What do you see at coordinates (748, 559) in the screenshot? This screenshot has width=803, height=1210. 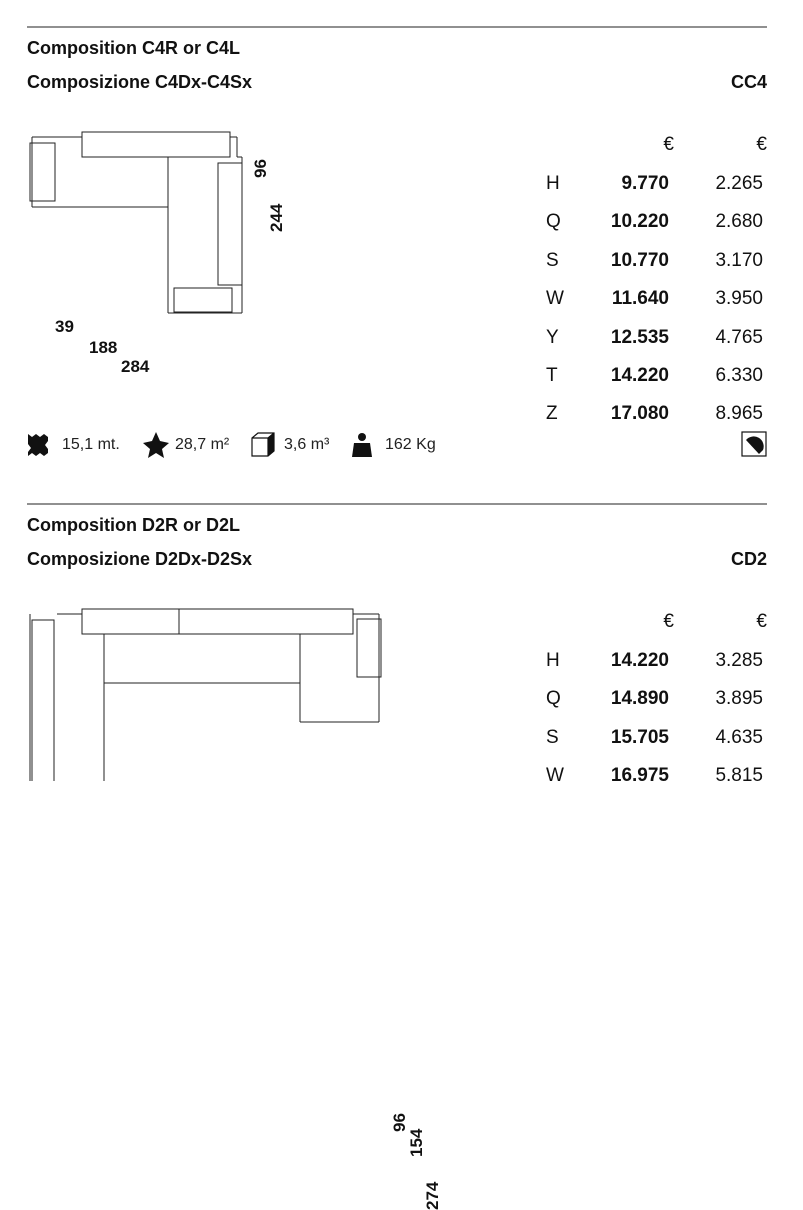 I see `composition-code: CD2` at bounding box center [748, 559].